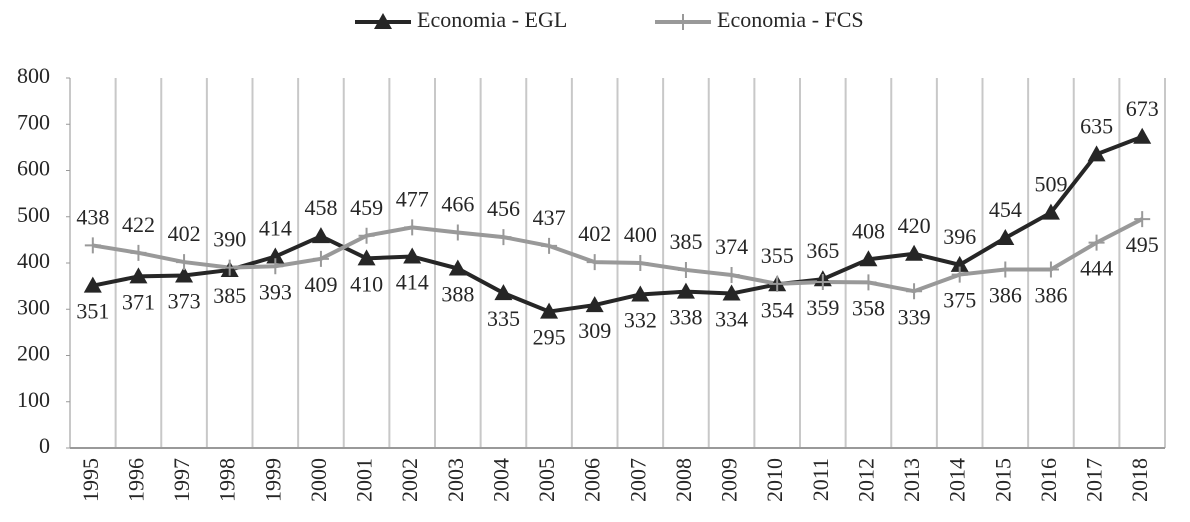  What do you see at coordinates (592, 480) in the screenshot?
I see `x-tick-label: 2006` at bounding box center [592, 480].